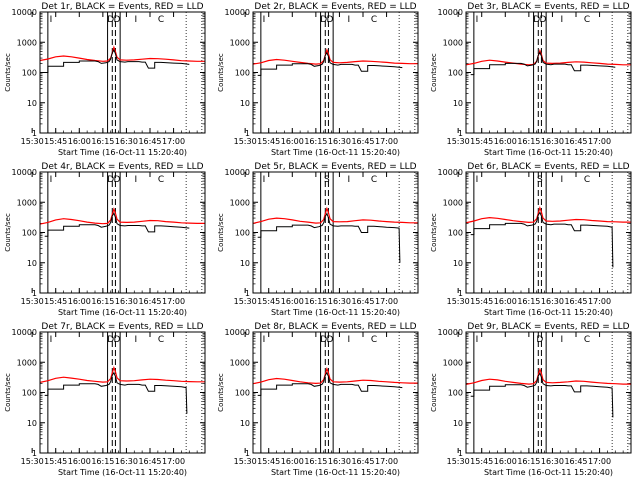 This screenshot has height=484, width=640. I want to click on chart-title: Det 3r, BLACK = Events, RED = LLD, so click(548, 7).